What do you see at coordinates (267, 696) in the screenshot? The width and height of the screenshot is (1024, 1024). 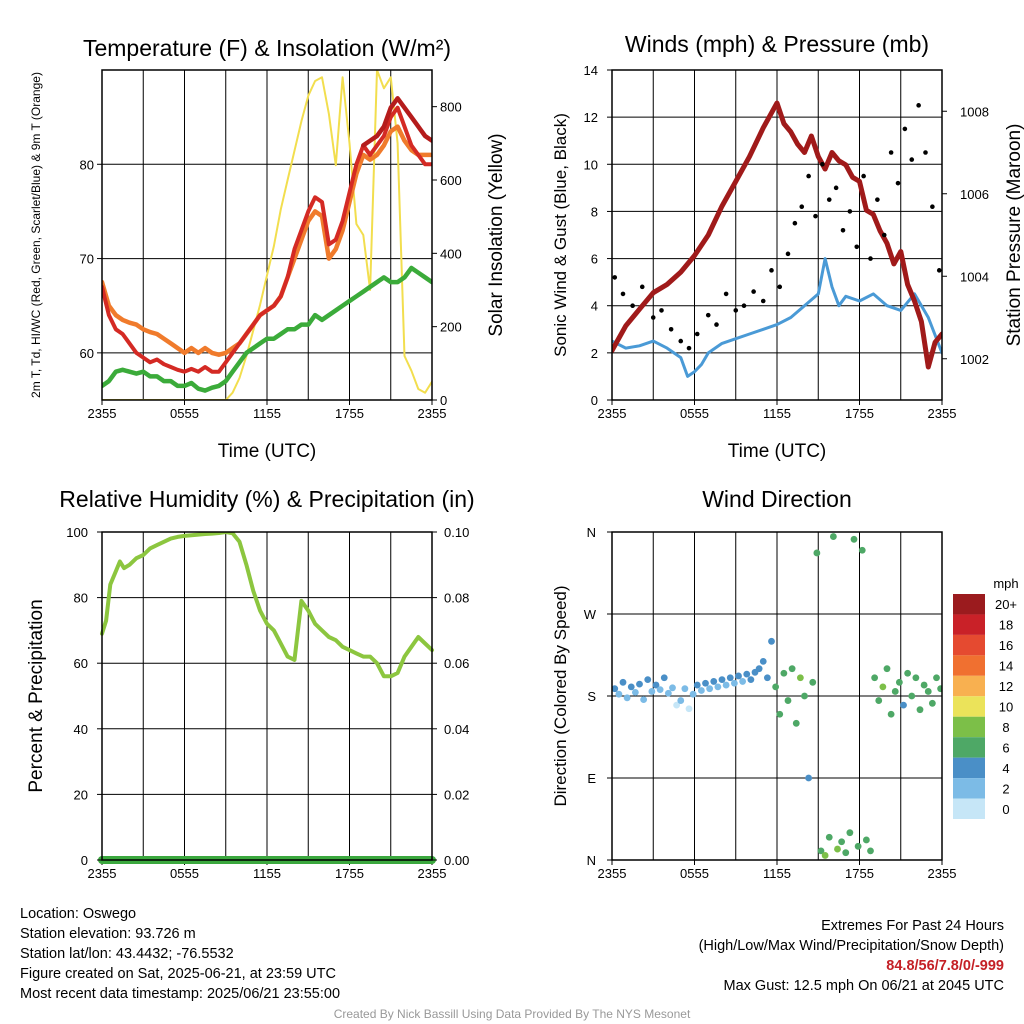 I see `plot-frame` at bounding box center [267, 696].